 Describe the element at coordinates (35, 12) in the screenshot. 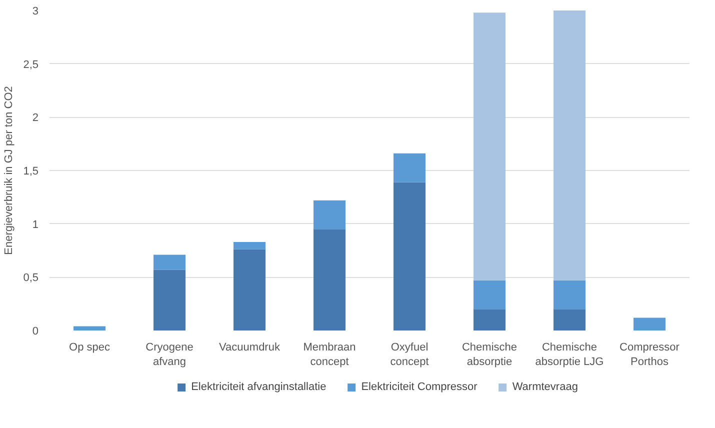

I see `y-tick-label: 3` at that location.